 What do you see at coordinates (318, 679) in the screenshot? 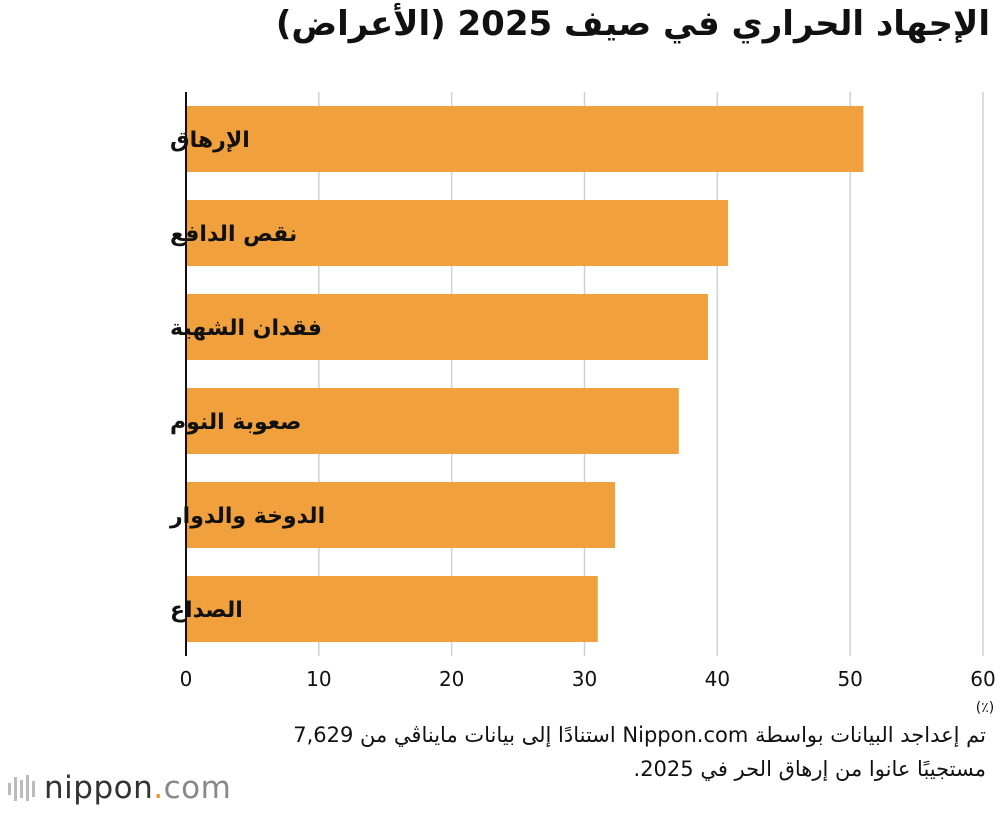
I see `x-tick-label: 10` at bounding box center [318, 679].